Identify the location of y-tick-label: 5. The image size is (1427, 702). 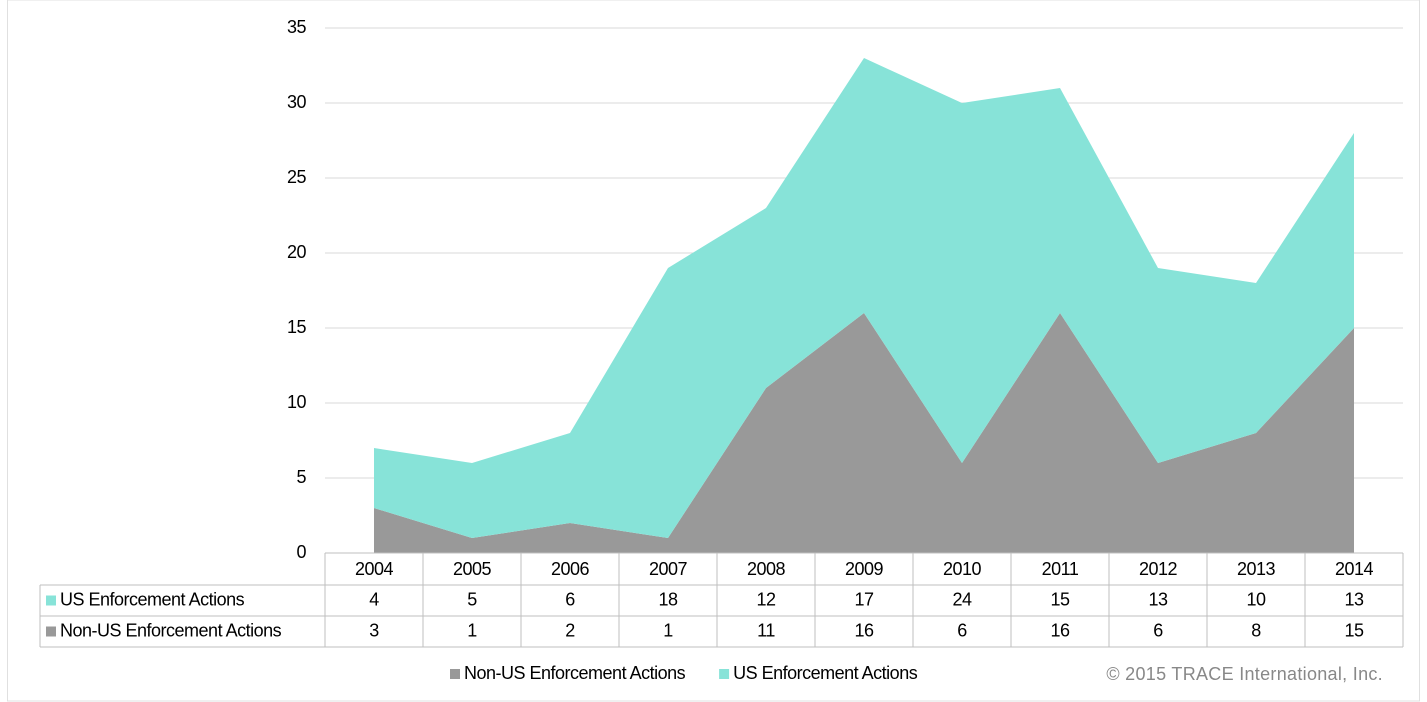
(301, 477).